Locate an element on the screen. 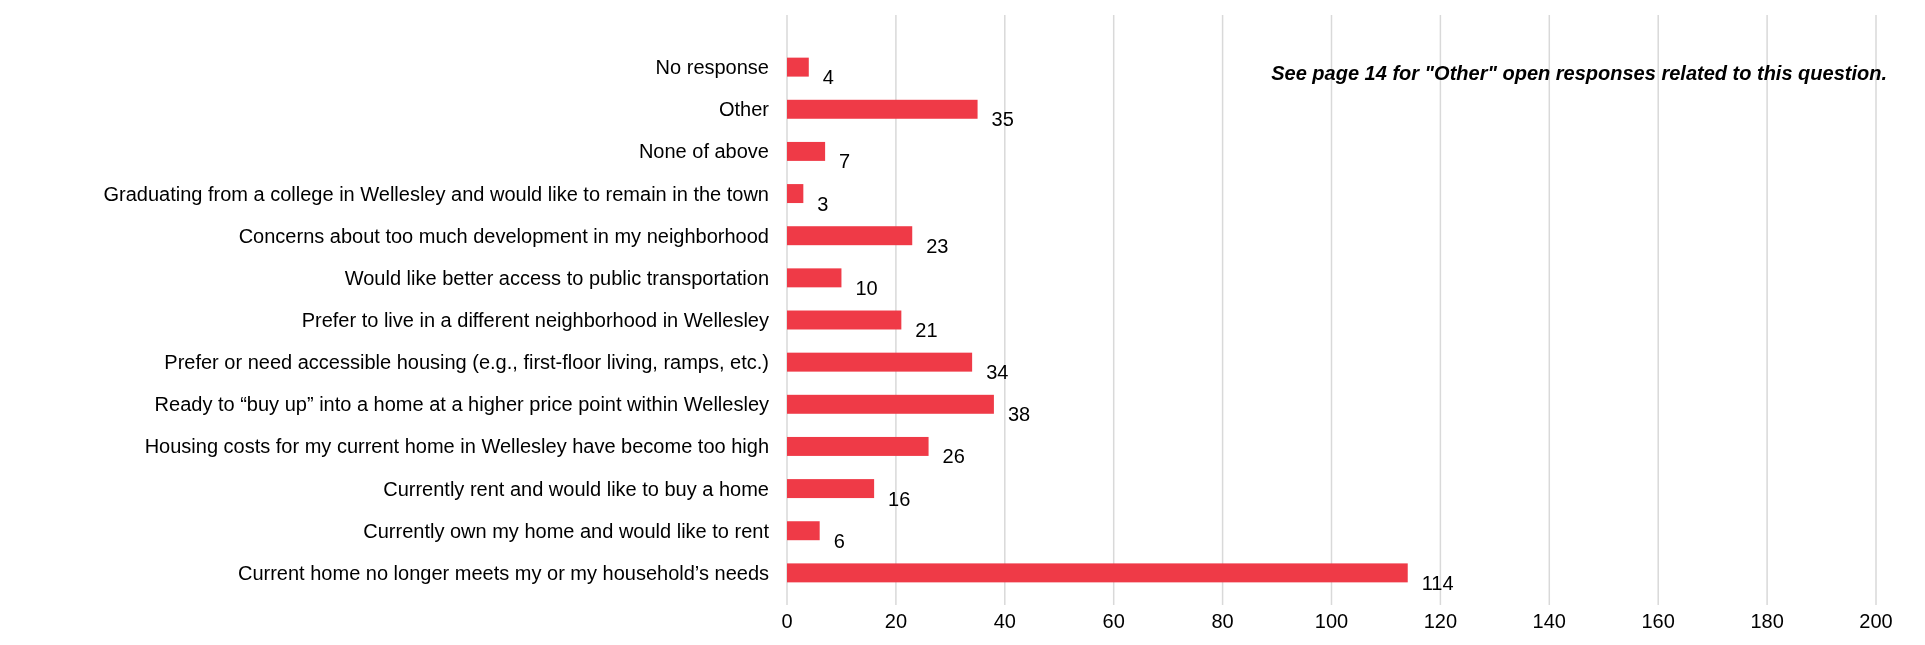 The width and height of the screenshot is (1925, 645). y-tick-label: Currently own my home and would like to rent is located at coordinates (566, 530).